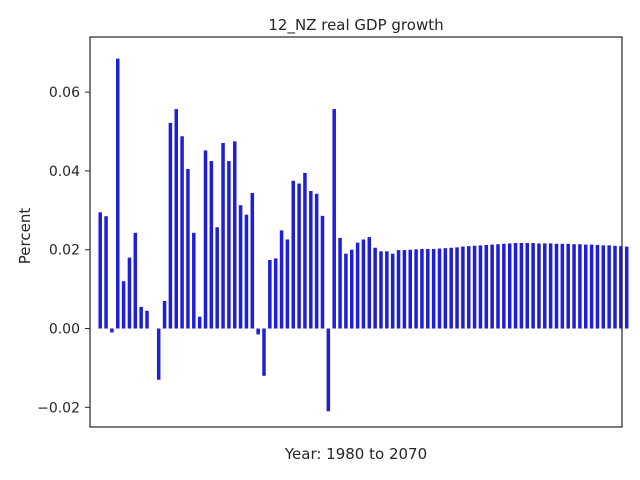 Image resolution: width=640 pixels, height=480 pixels. Describe the element at coordinates (498, 286) in the screenshot. I see `bar-2048` at that location.